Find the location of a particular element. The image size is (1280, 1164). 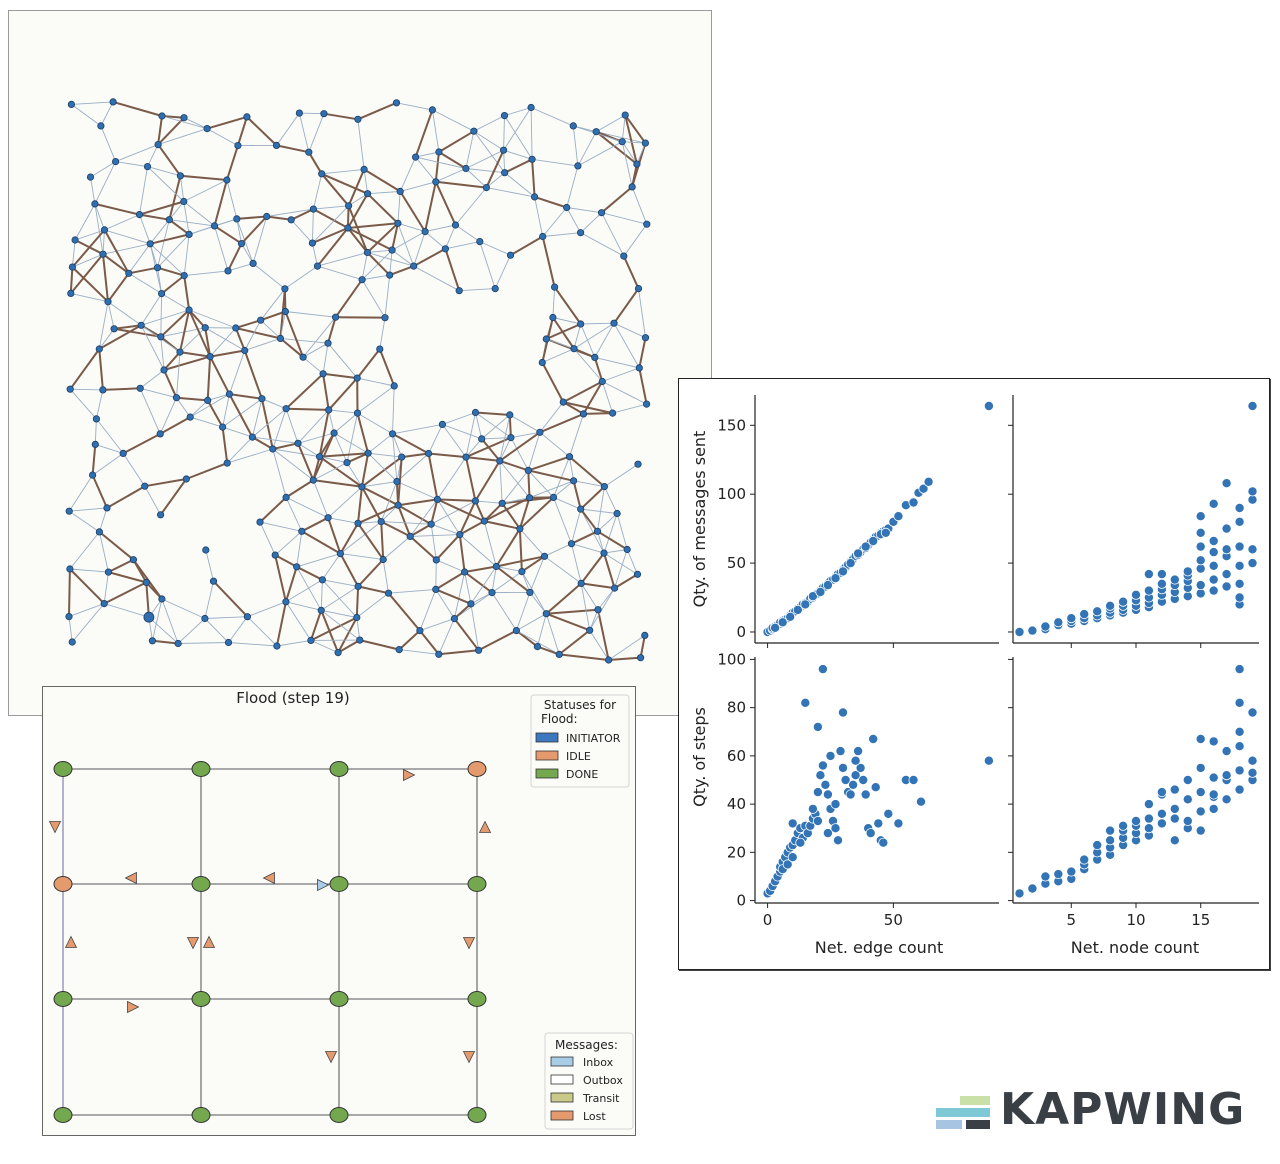

grid-edges is located at coordinates (270, 942).